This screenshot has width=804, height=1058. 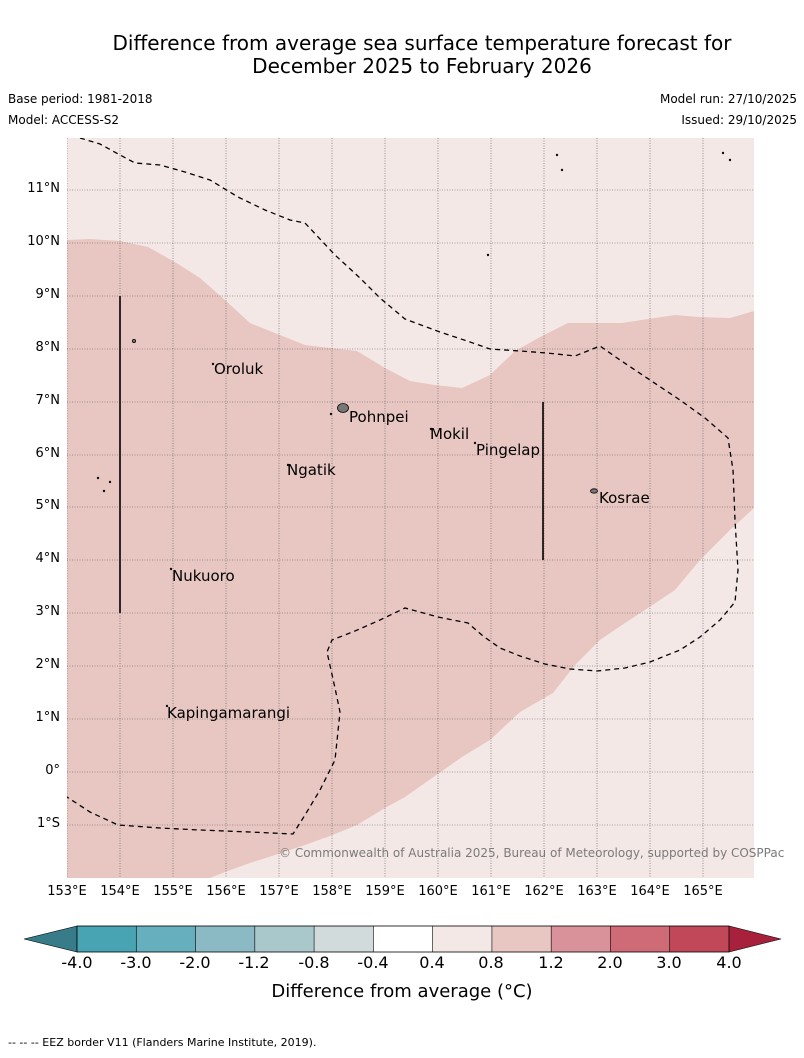 What do you see at coordinates (48, 611) in the screenshot?
I see `lat-label: 3°N` at bounding box center [48, 611].